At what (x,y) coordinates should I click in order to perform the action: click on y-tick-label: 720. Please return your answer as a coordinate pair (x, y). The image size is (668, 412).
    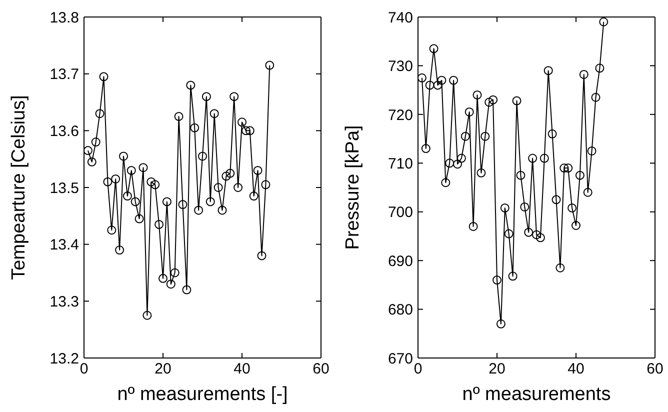
    Looking at the image, I should click on (400, 115).